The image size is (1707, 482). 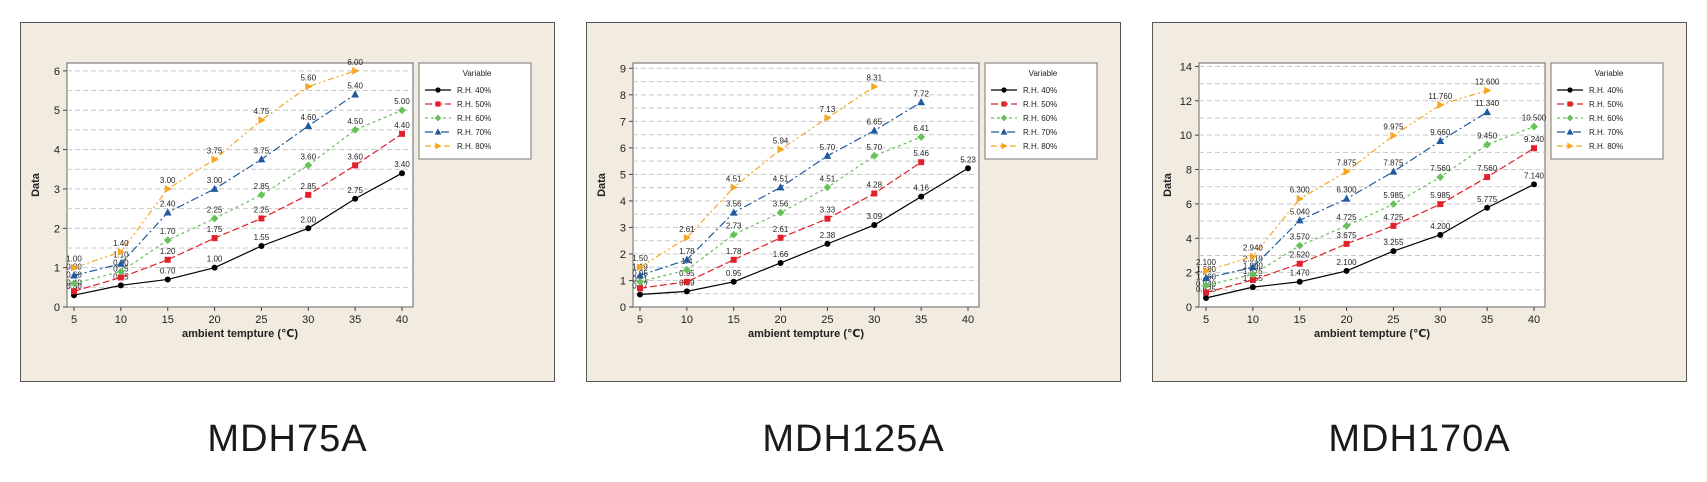 I want to click on data-label: 5.985, so click(x=1393, y=195).